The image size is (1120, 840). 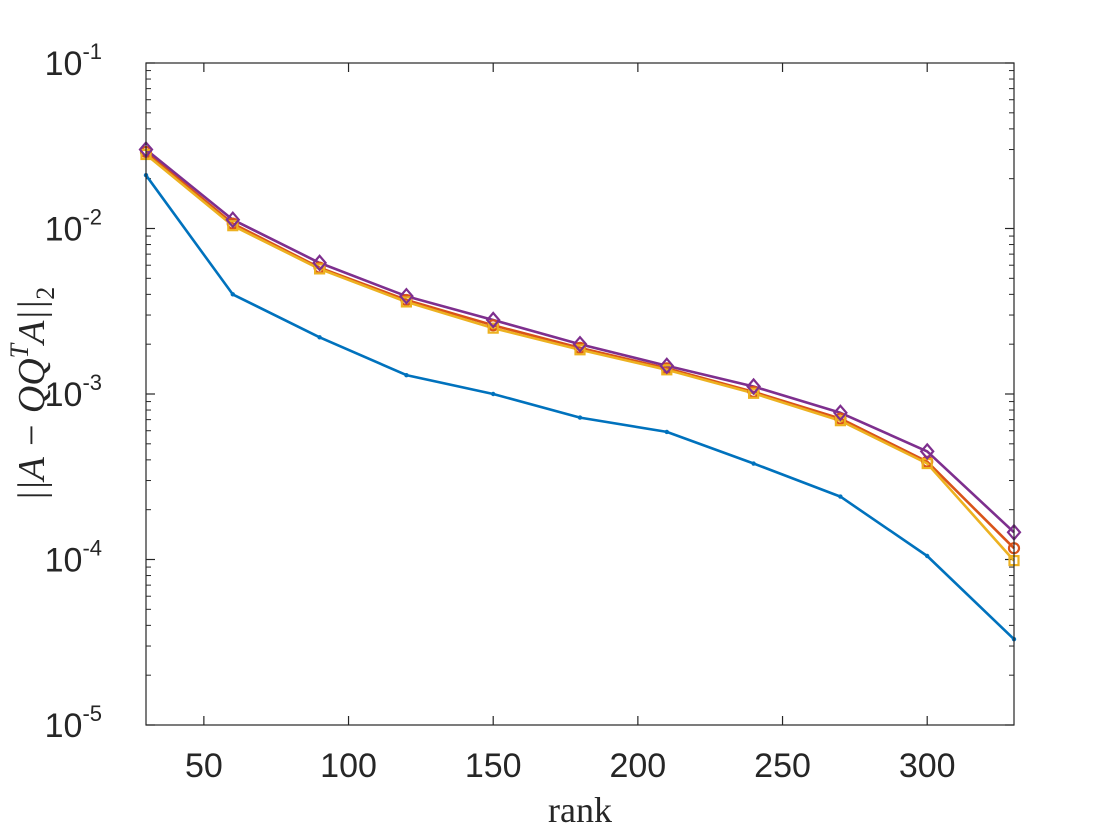 I want to click on x-tick-label: 100, so click(x=348, y=766).